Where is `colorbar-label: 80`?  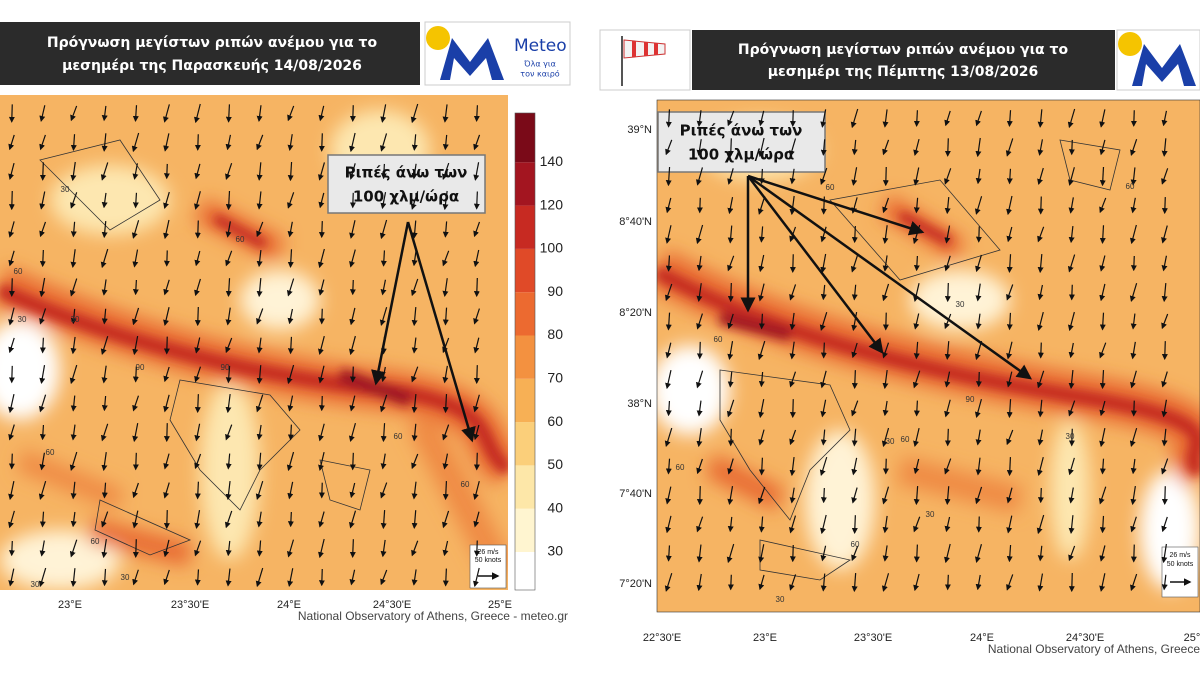 colorbar-label: 80 is located at coordinates (555, 334).